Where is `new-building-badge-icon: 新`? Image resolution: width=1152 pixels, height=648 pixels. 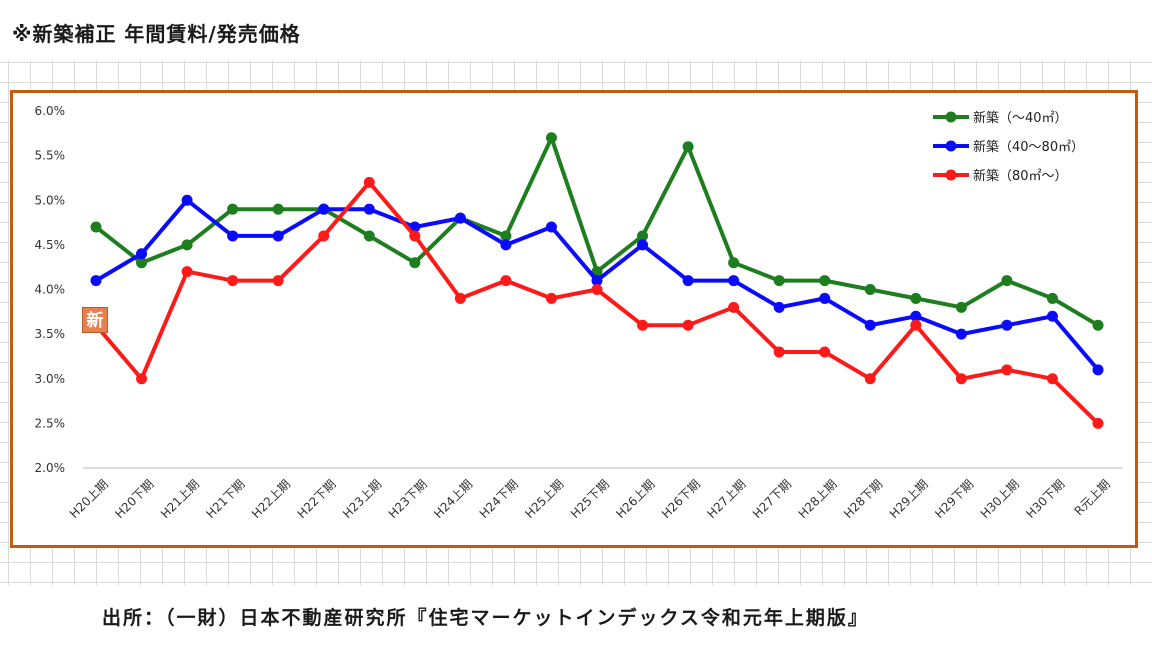 new-building-badge-icon: 新 is located at coordinates (95, 320).